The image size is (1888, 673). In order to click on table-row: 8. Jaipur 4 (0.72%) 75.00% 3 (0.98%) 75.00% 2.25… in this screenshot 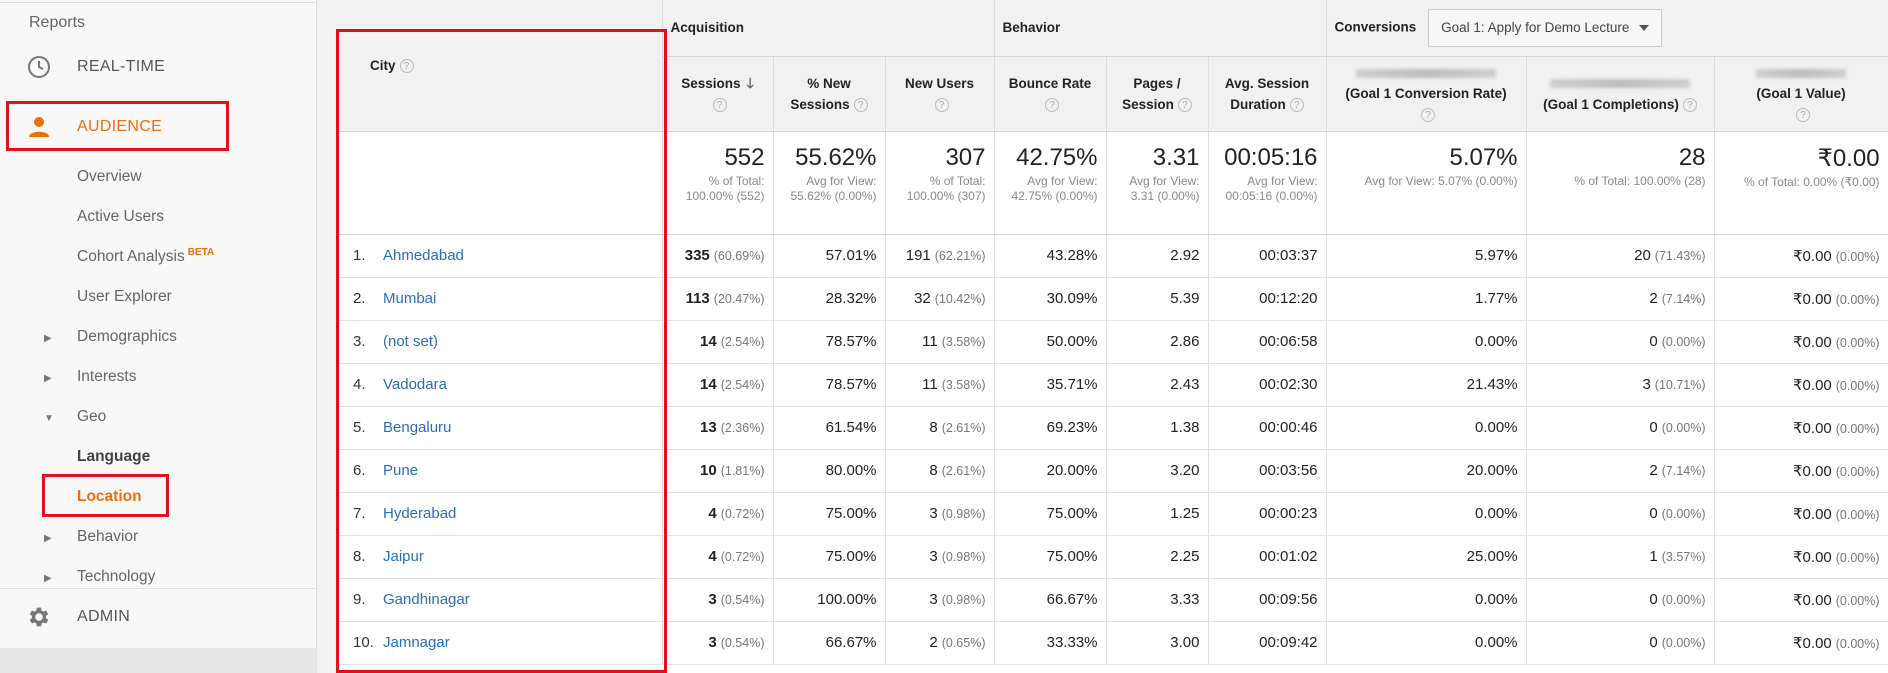, I will do `click(1113, 557)`.